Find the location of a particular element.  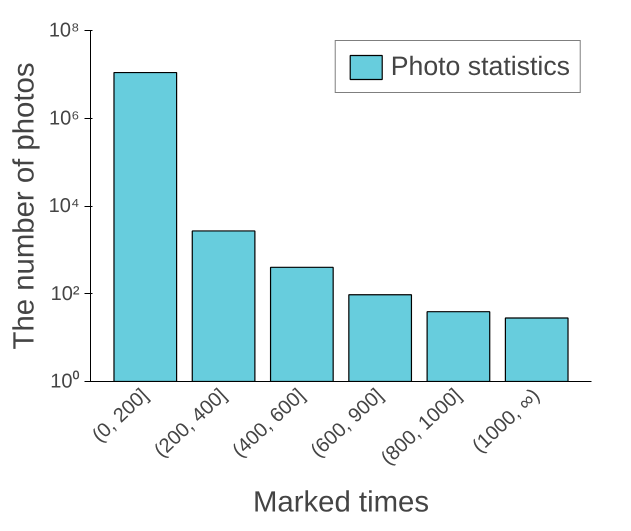

y-tick-label: 10² is located at coordinates (65, 293).